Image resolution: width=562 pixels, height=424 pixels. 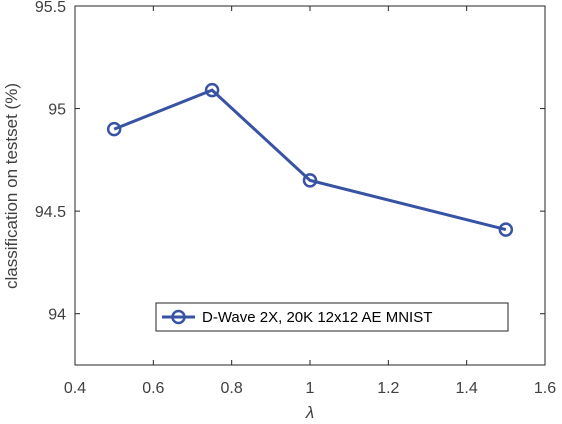 What do you see at coordinates (50, 162) in the screenshot?
I see `y-tick-labels: 94 94.5 95 95.5` at bounding box center [50, 162].